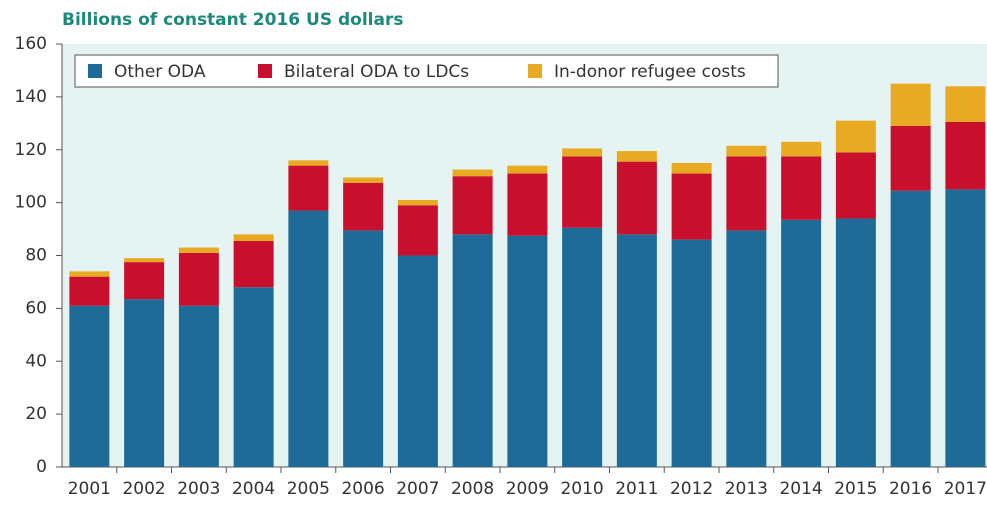  Describe the element at coordinates (31, 150) in the screenshot. I see `y-tick-label: 120` at that location.